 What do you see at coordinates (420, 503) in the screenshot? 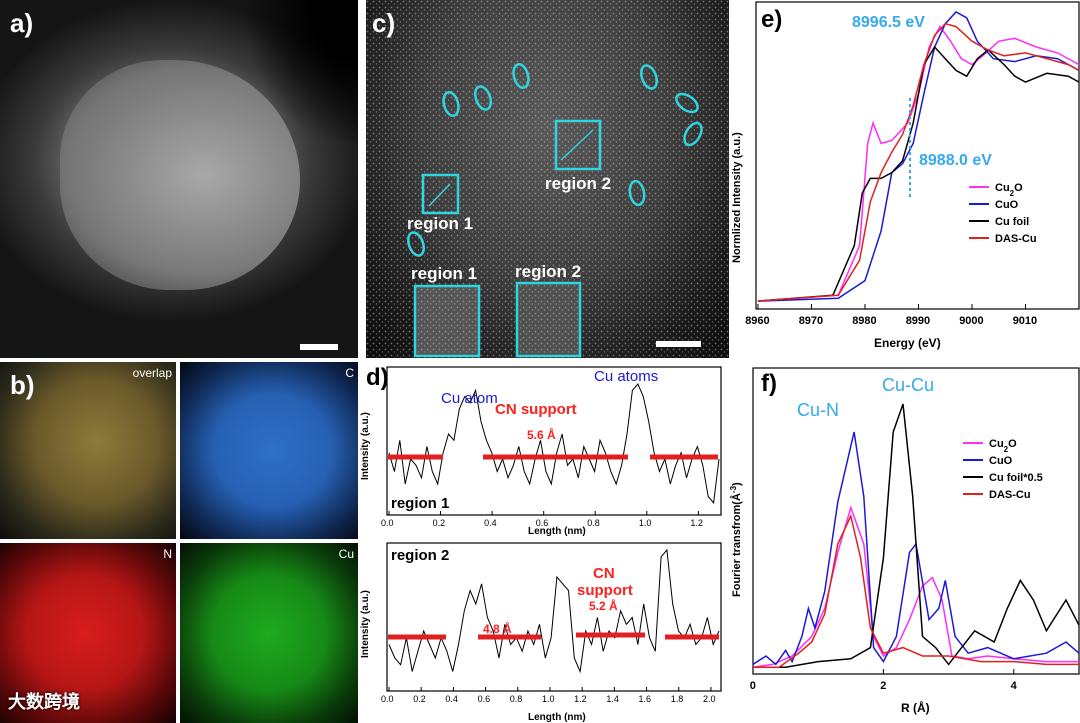
I see `d1-annot-region: region 1` at bounding box center [420, 503].